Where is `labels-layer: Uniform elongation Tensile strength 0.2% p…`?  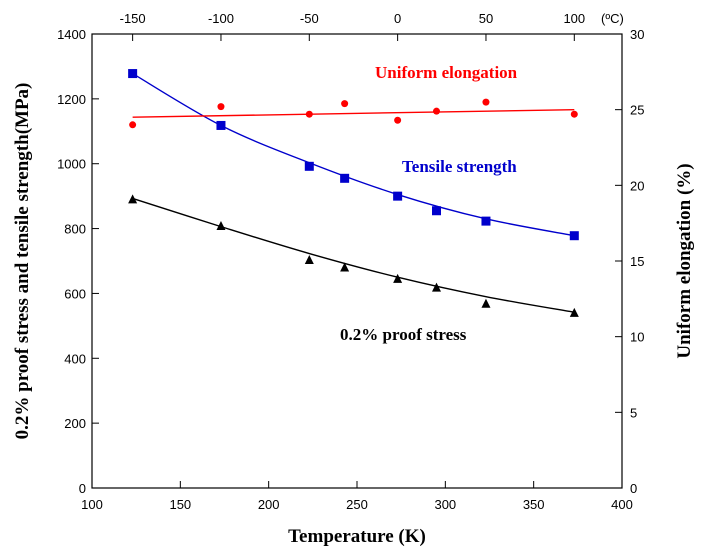
labels-layer: Uniform elongation Tensile strength 0.2% p… is located at coordinates (429, 203).